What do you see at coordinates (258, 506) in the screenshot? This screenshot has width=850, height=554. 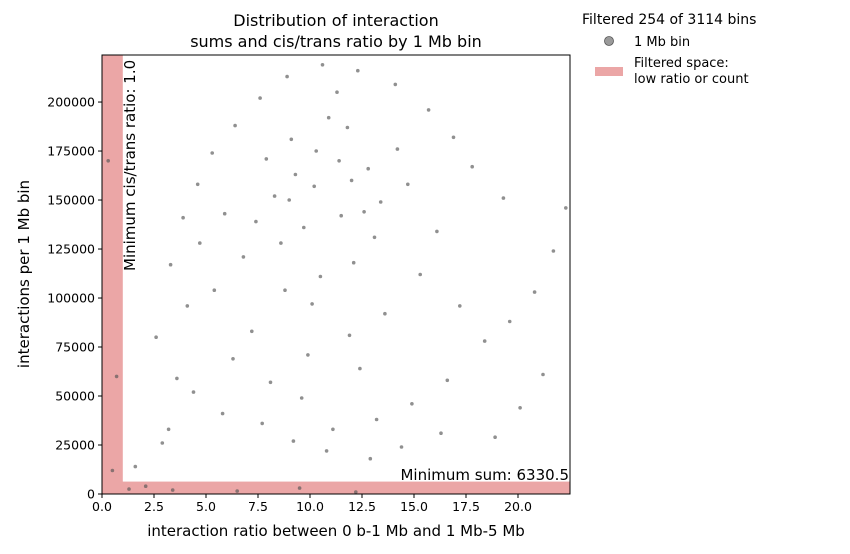 I see `x-tick-label: 7.5` at bounding box center [258, 506].